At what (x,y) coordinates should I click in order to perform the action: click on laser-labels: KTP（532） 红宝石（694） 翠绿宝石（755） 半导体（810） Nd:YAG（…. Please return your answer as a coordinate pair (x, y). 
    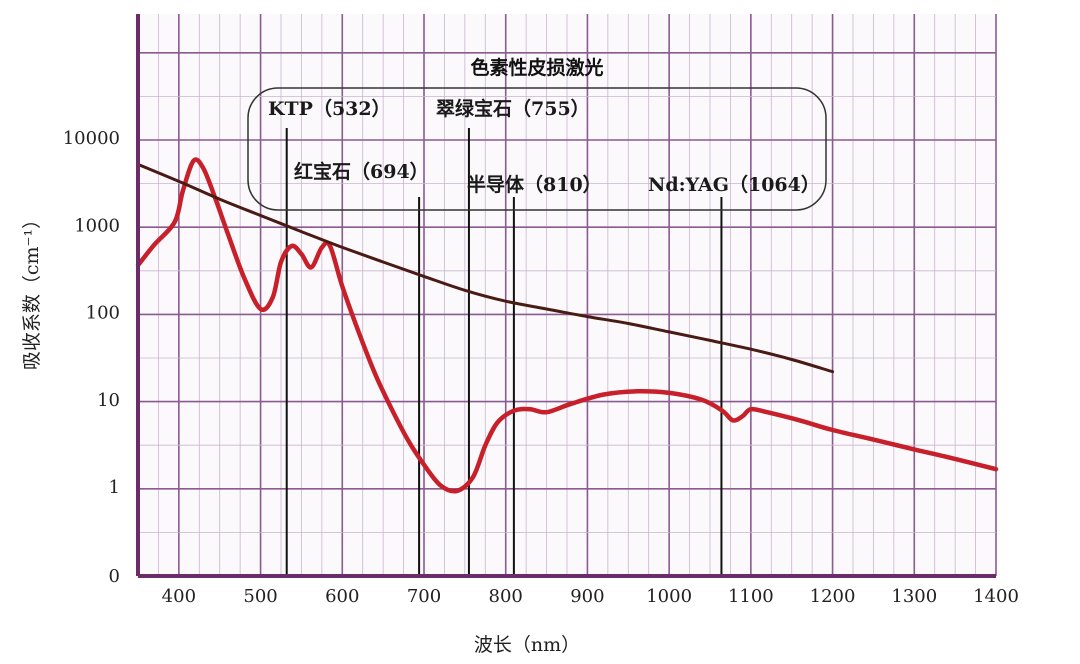
    Looking at the image, I should click on (544, 146).